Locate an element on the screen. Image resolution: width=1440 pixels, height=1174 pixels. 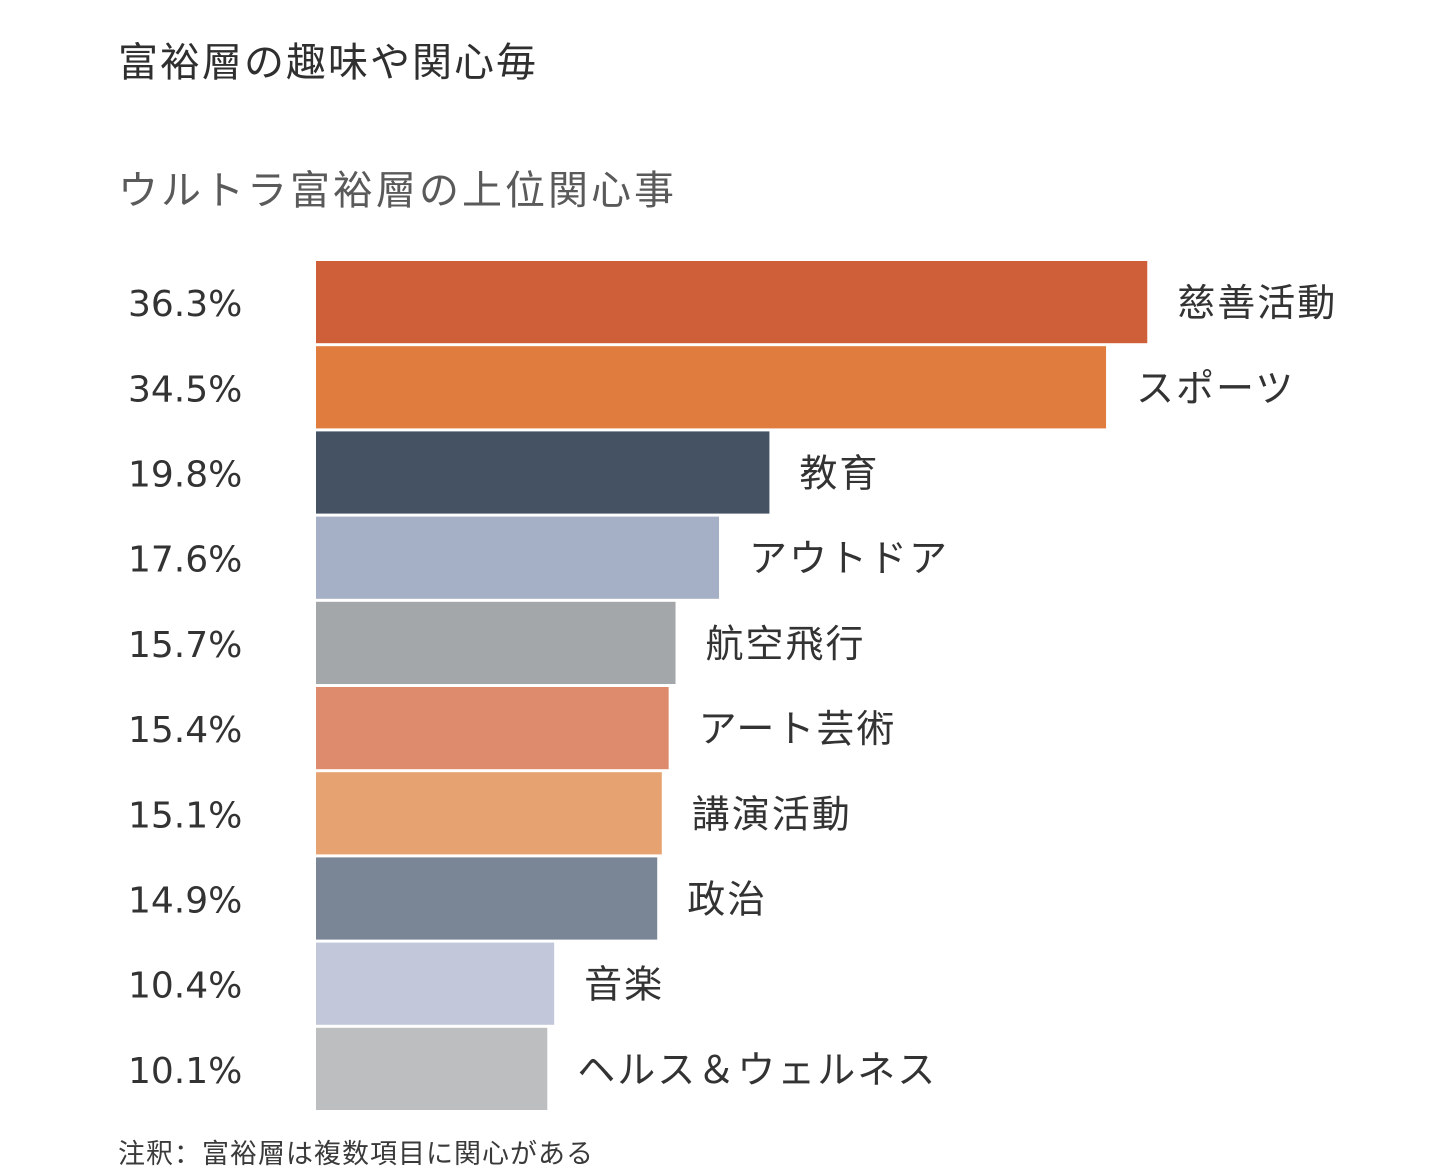
value-label: 15.4% is located at coordinates (185, 730).